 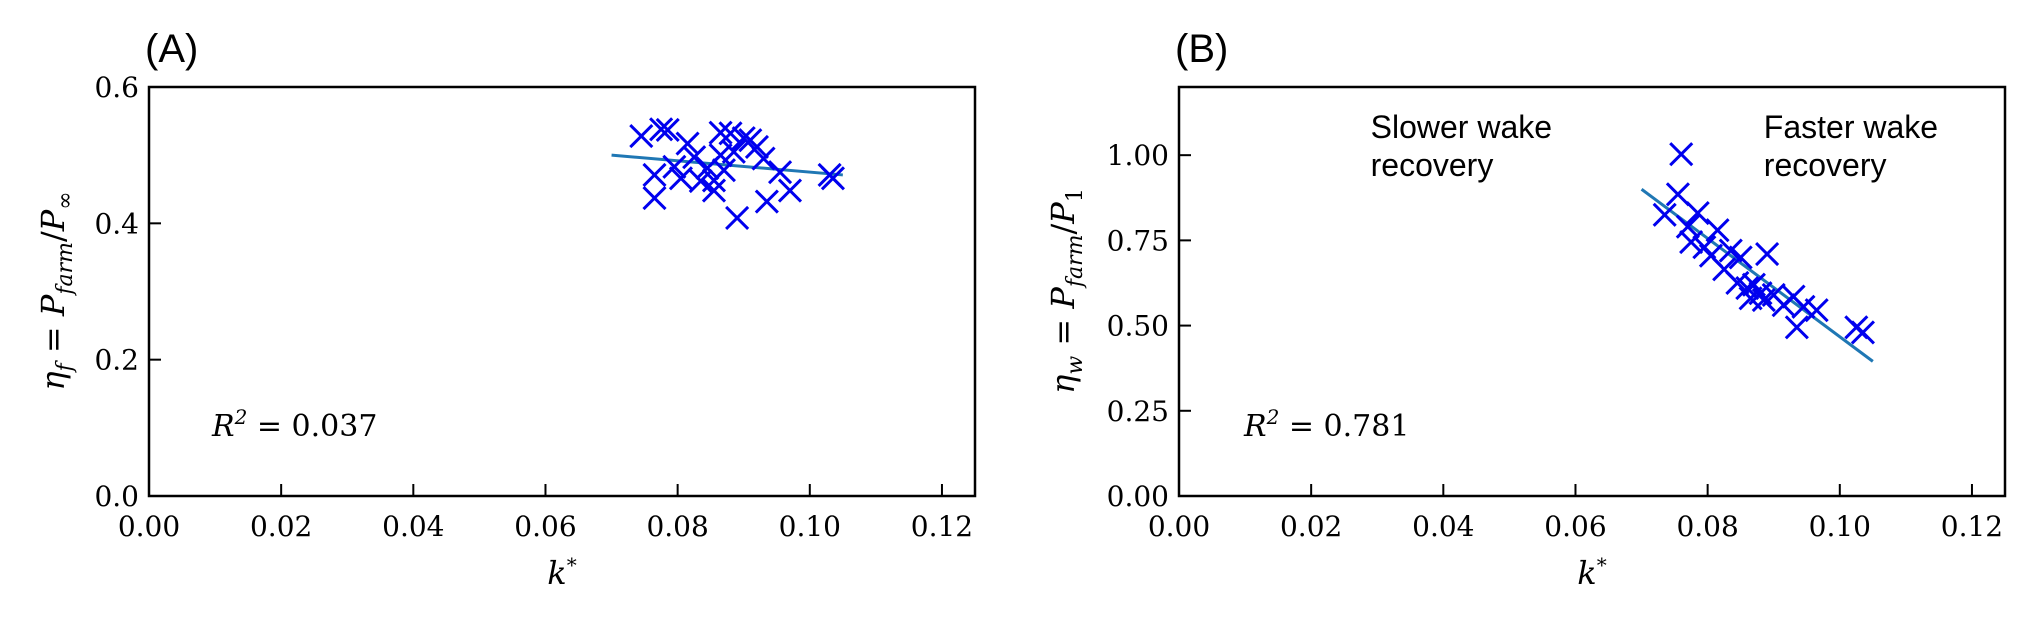 What do you see at coordinates (737, 173) in the screenshot?
I see `panel-a-points` at bounding box center [737, 173].